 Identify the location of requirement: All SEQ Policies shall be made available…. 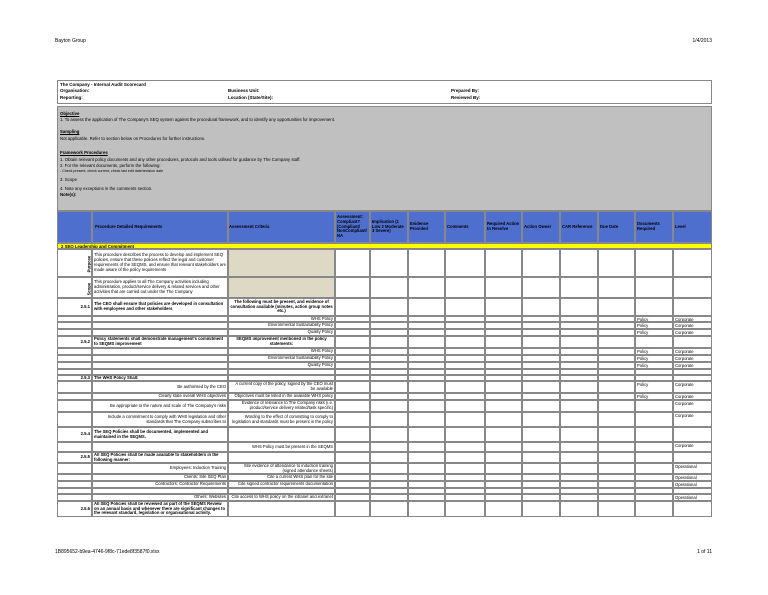
(160, 457).